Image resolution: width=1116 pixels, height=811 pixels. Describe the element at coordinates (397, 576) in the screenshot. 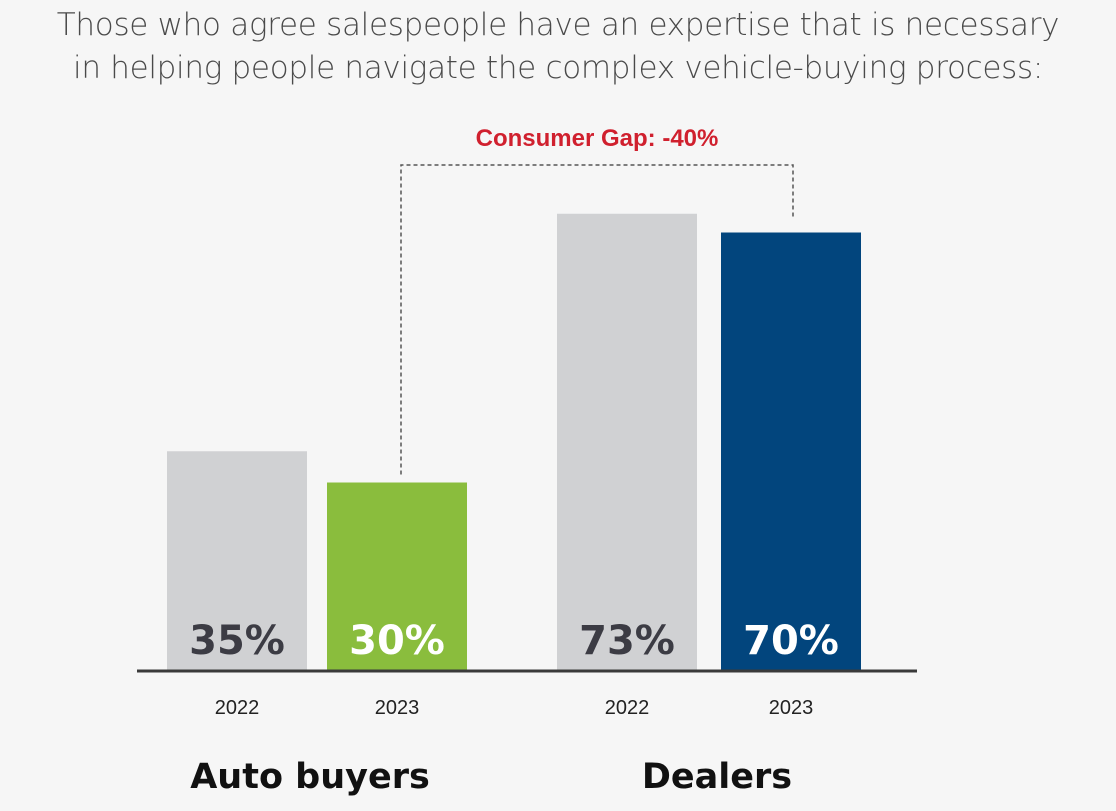

I see `bar-auto-buyers-2023` at that location.